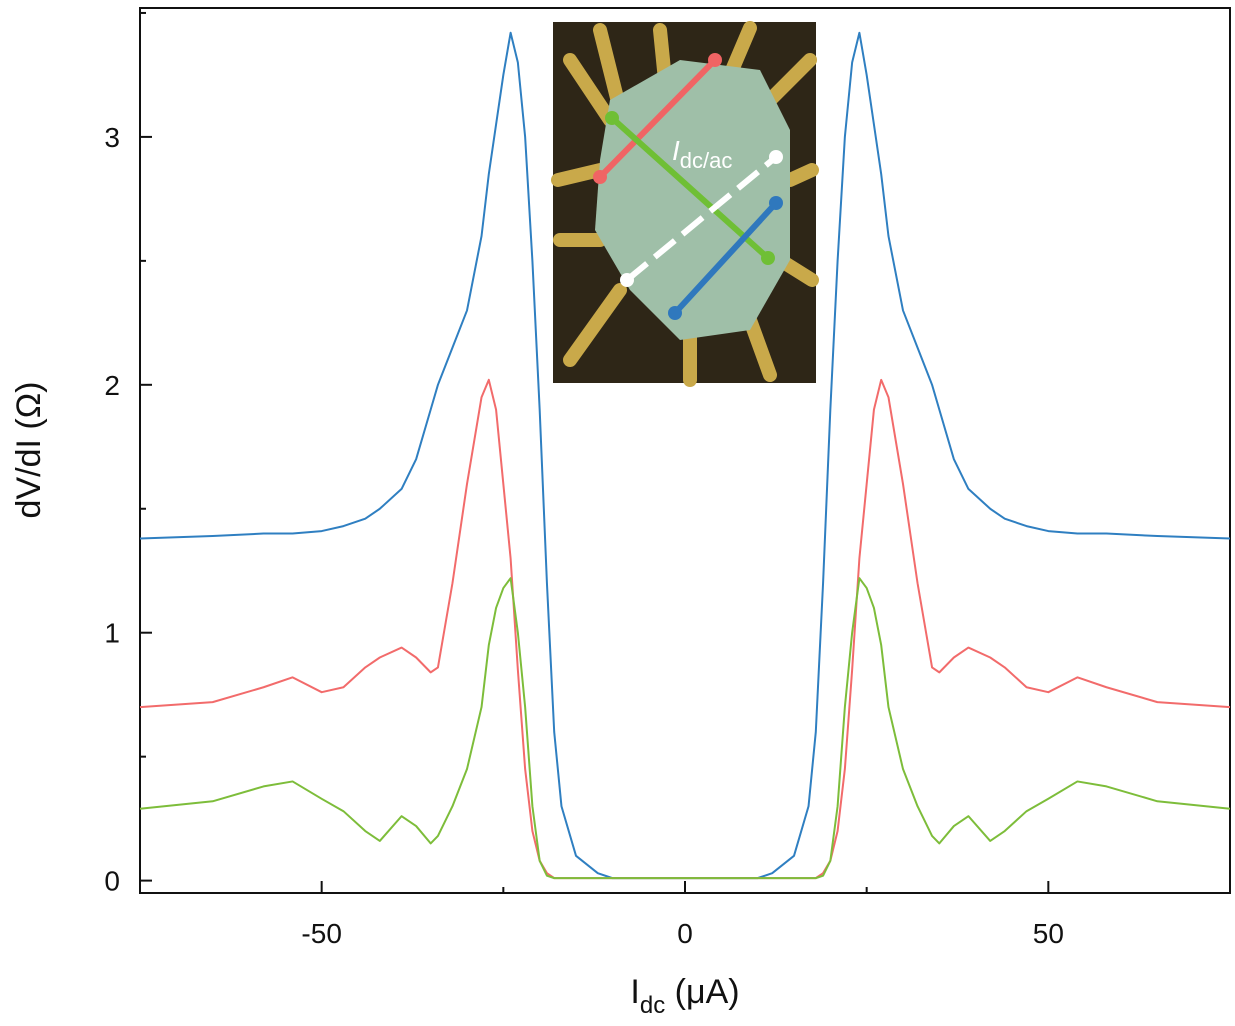 The height and width of the screenshot is (1026, 1235). Describe the element at coordinates (652, 1005) in the screenshot. I see `x-label-sub: dc` at that location.